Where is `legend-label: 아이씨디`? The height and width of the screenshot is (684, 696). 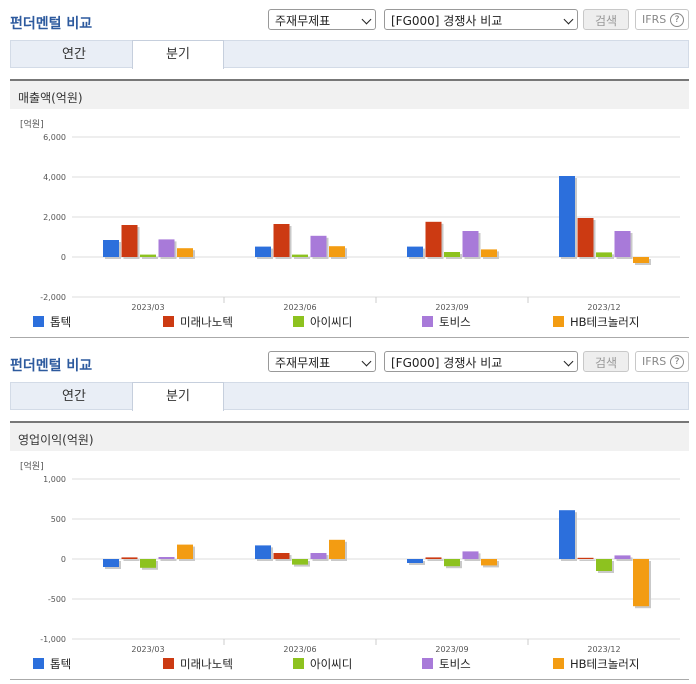 legend-label: 아이씨디 is located at coordinates (331, 322).